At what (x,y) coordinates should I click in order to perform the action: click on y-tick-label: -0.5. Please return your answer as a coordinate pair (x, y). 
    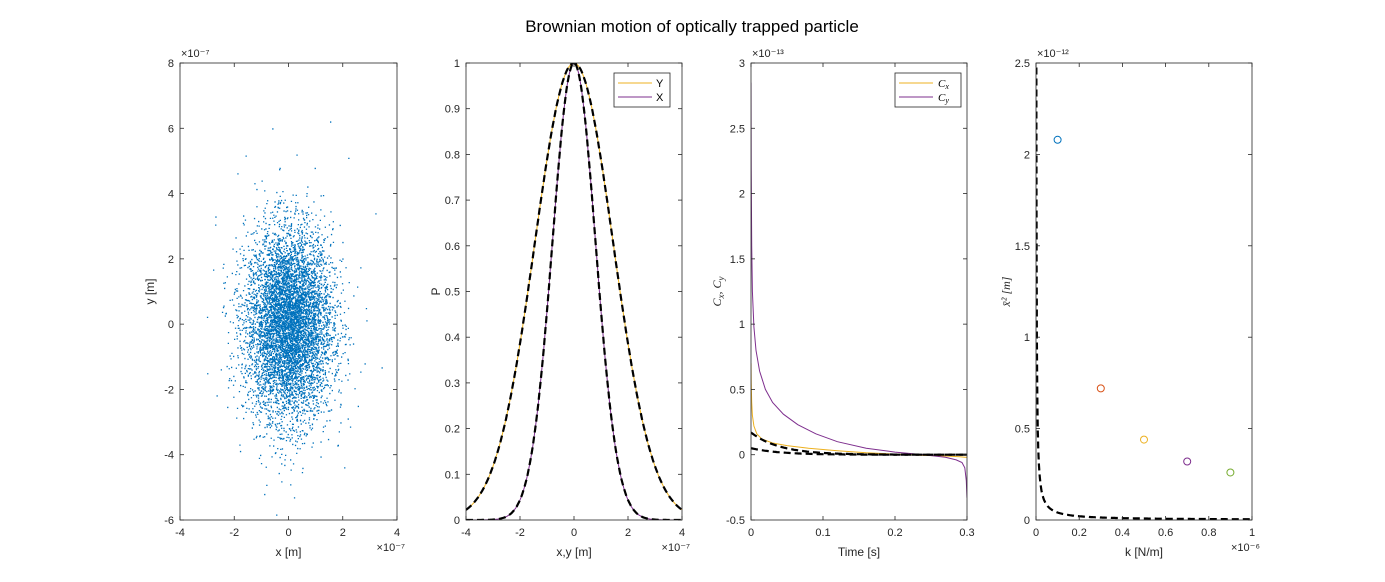
    Looking at the image, I should click on (735, 521).